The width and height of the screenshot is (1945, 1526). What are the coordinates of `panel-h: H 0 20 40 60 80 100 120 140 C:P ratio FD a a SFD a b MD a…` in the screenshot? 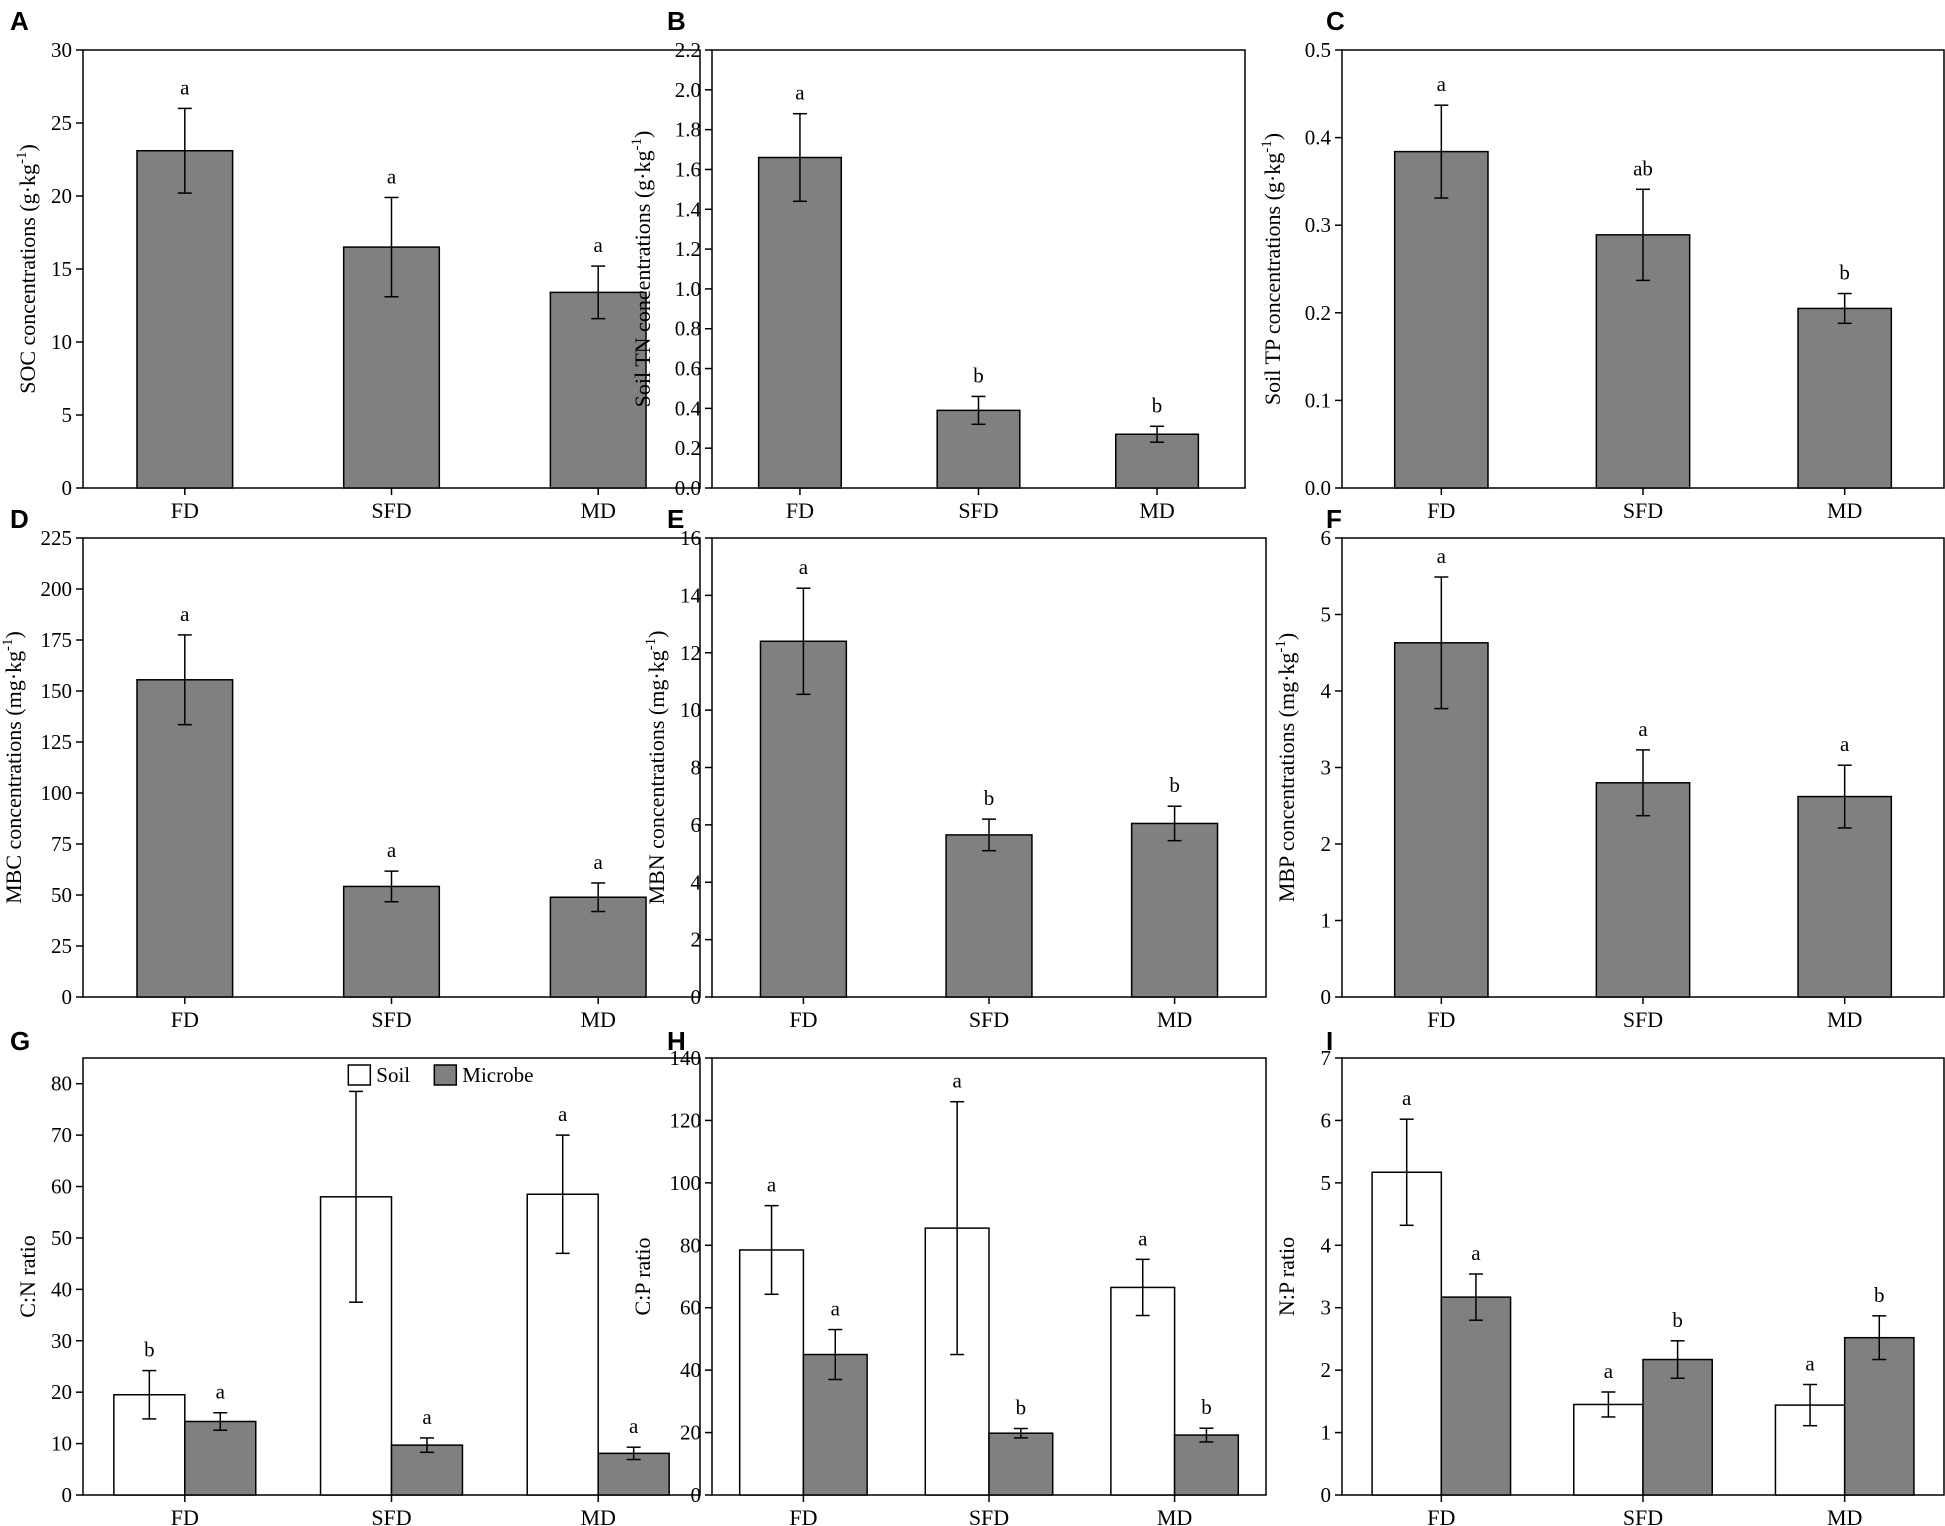 It's located at (948, 1276).